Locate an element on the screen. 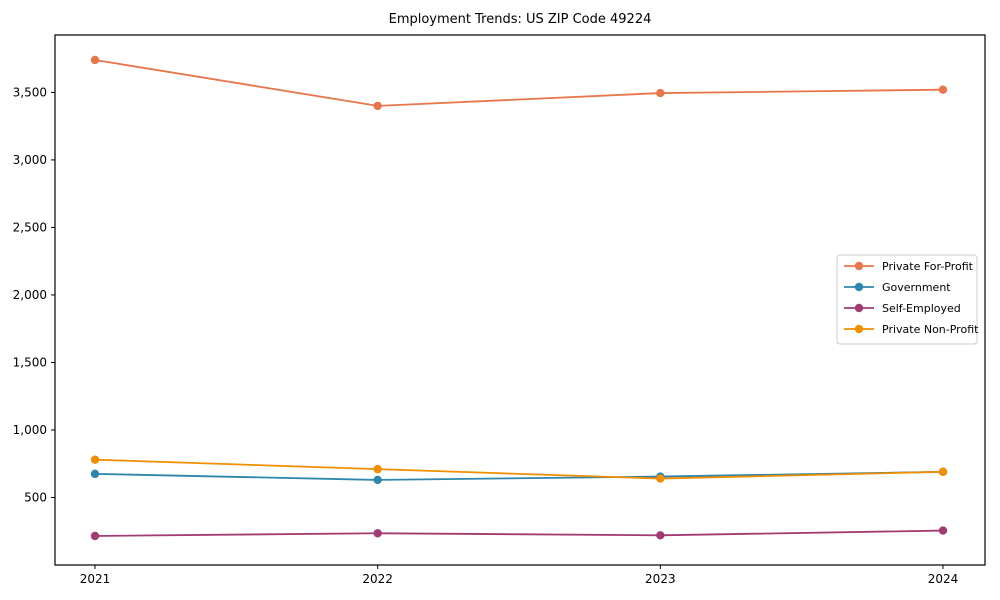 This screenshot has height=600, width=1000. y-tick-label: 2,000 is located at coordinates (30, 295).